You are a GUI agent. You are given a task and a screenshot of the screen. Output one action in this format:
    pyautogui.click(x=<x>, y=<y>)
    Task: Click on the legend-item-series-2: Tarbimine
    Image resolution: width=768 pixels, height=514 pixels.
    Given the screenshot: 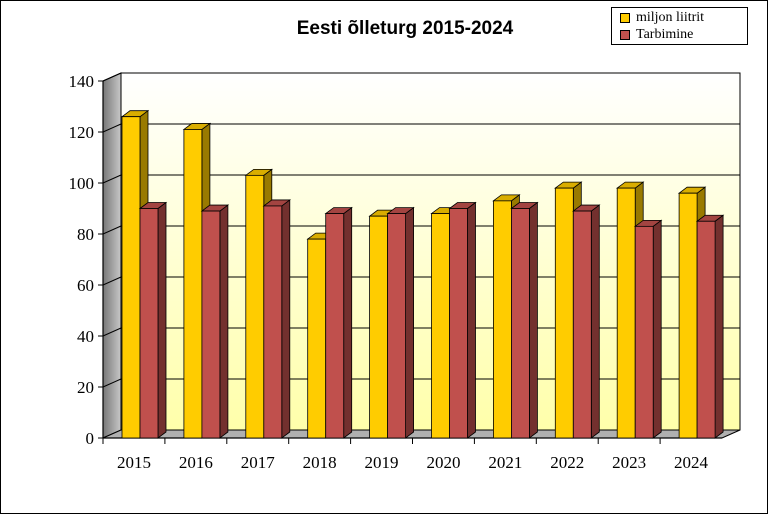 What is the action you would take?
    pyautogui.click(x=656, y=35)
    